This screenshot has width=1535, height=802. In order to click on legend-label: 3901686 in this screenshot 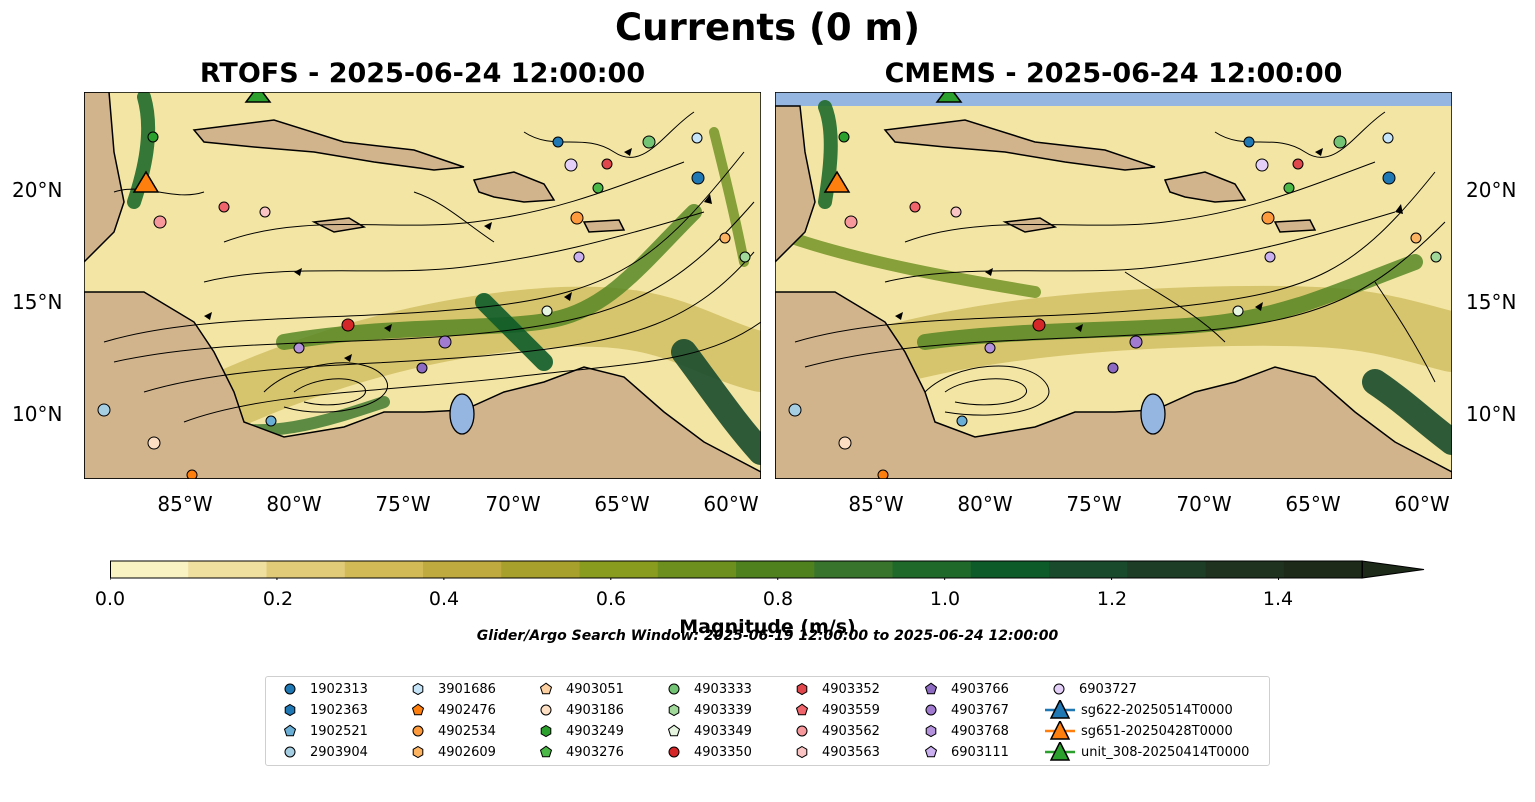, I will do `click(467, 689)`.